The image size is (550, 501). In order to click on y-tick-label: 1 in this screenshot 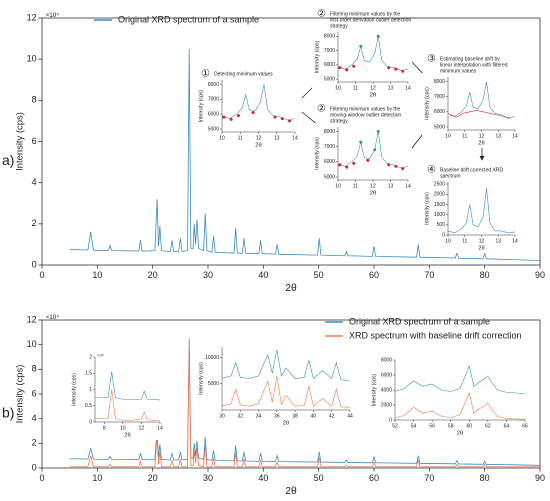, I will do `click(90, 390)`.